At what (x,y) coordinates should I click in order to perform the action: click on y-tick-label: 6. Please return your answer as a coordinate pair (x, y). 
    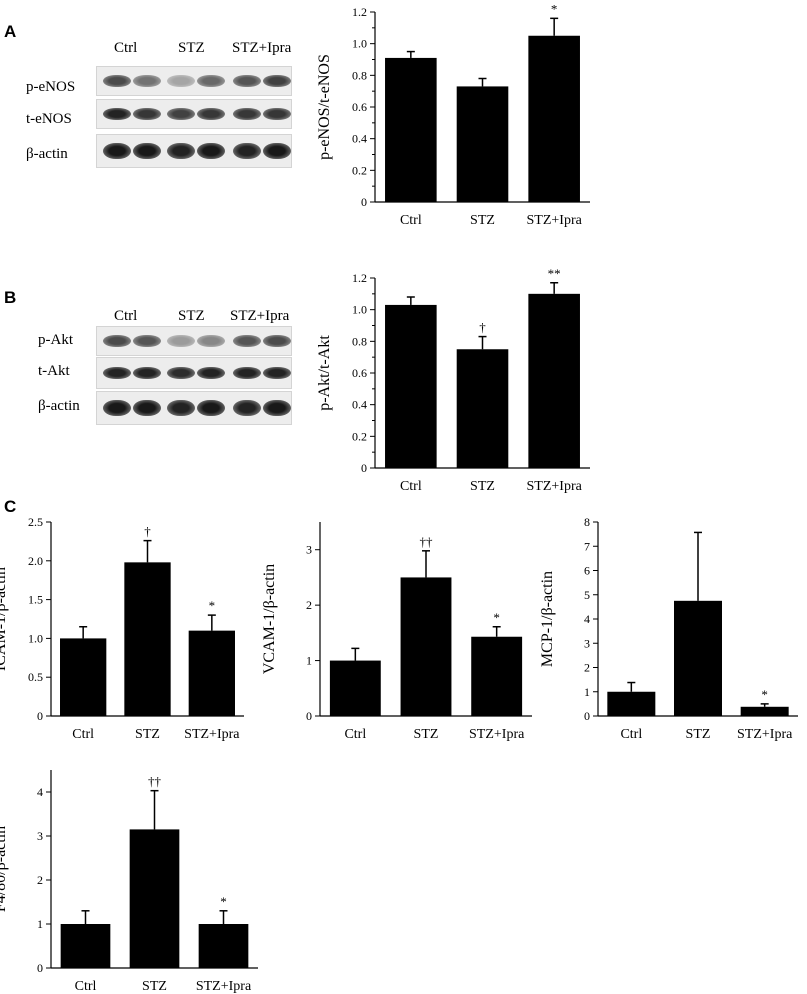
    Looking at the image, I should click on (587, 571).